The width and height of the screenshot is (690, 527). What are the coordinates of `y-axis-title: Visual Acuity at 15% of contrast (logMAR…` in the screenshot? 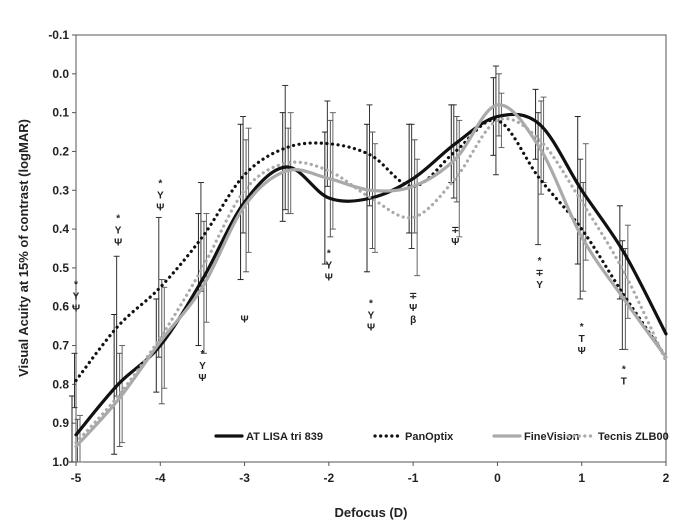 It's located at (23, 248).